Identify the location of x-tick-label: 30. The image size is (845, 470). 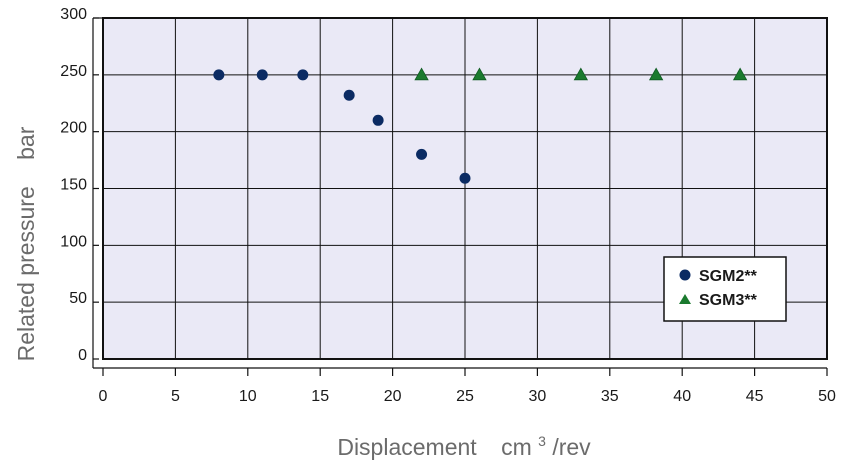
(538, 396).